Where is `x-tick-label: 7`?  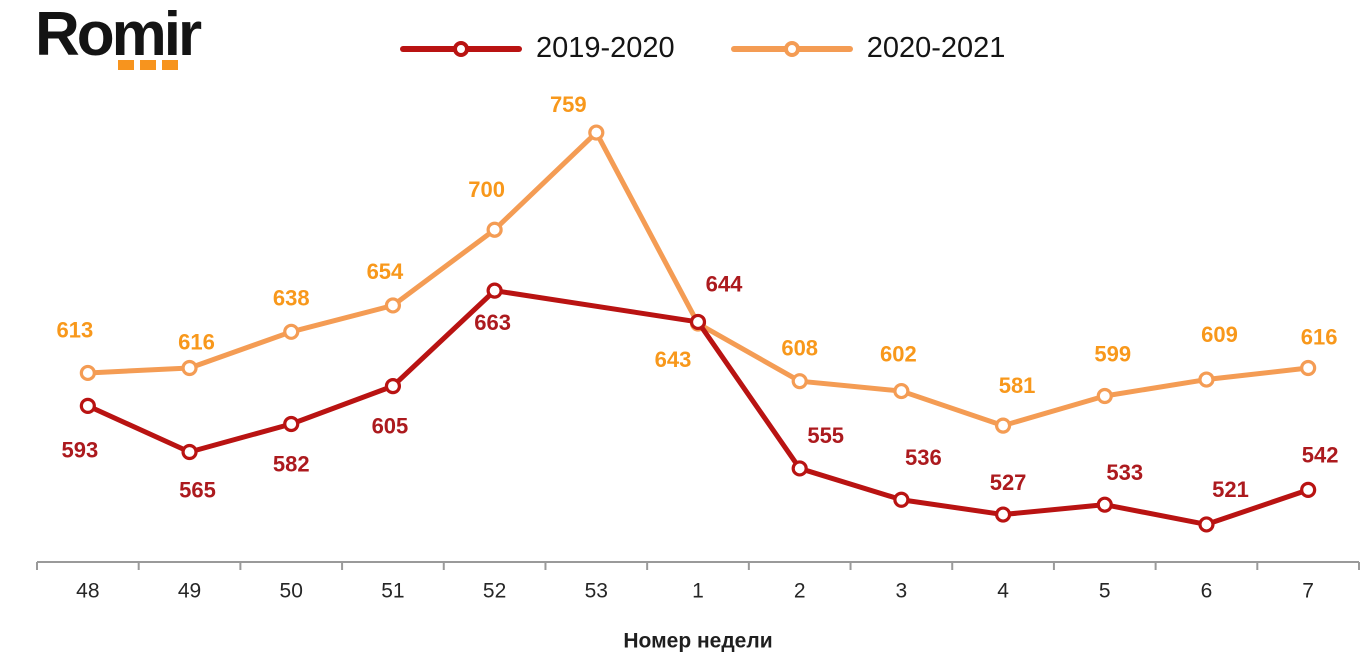 x-tick-label: 7 is located at coordinates (1308, 591).